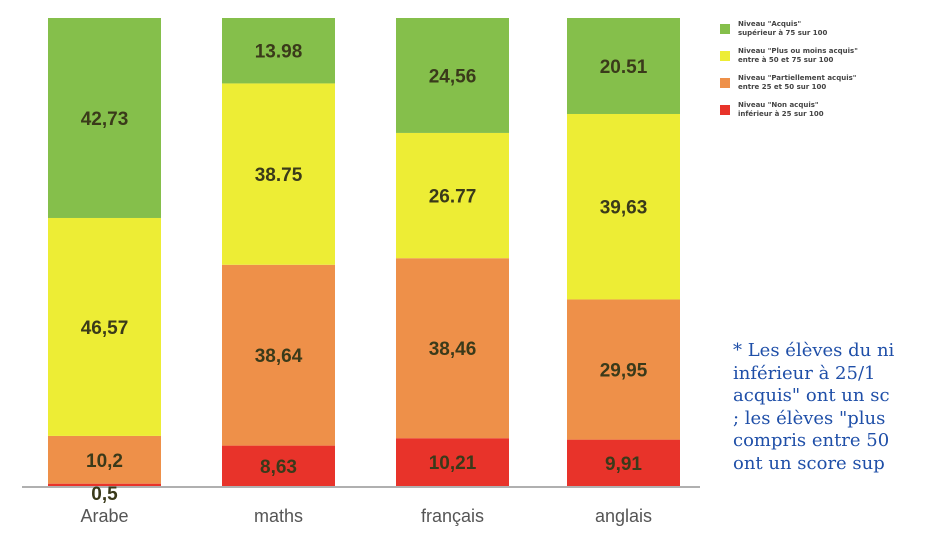  I want to click on footnote-line: ; les élèves "plus, so click(809, 418).